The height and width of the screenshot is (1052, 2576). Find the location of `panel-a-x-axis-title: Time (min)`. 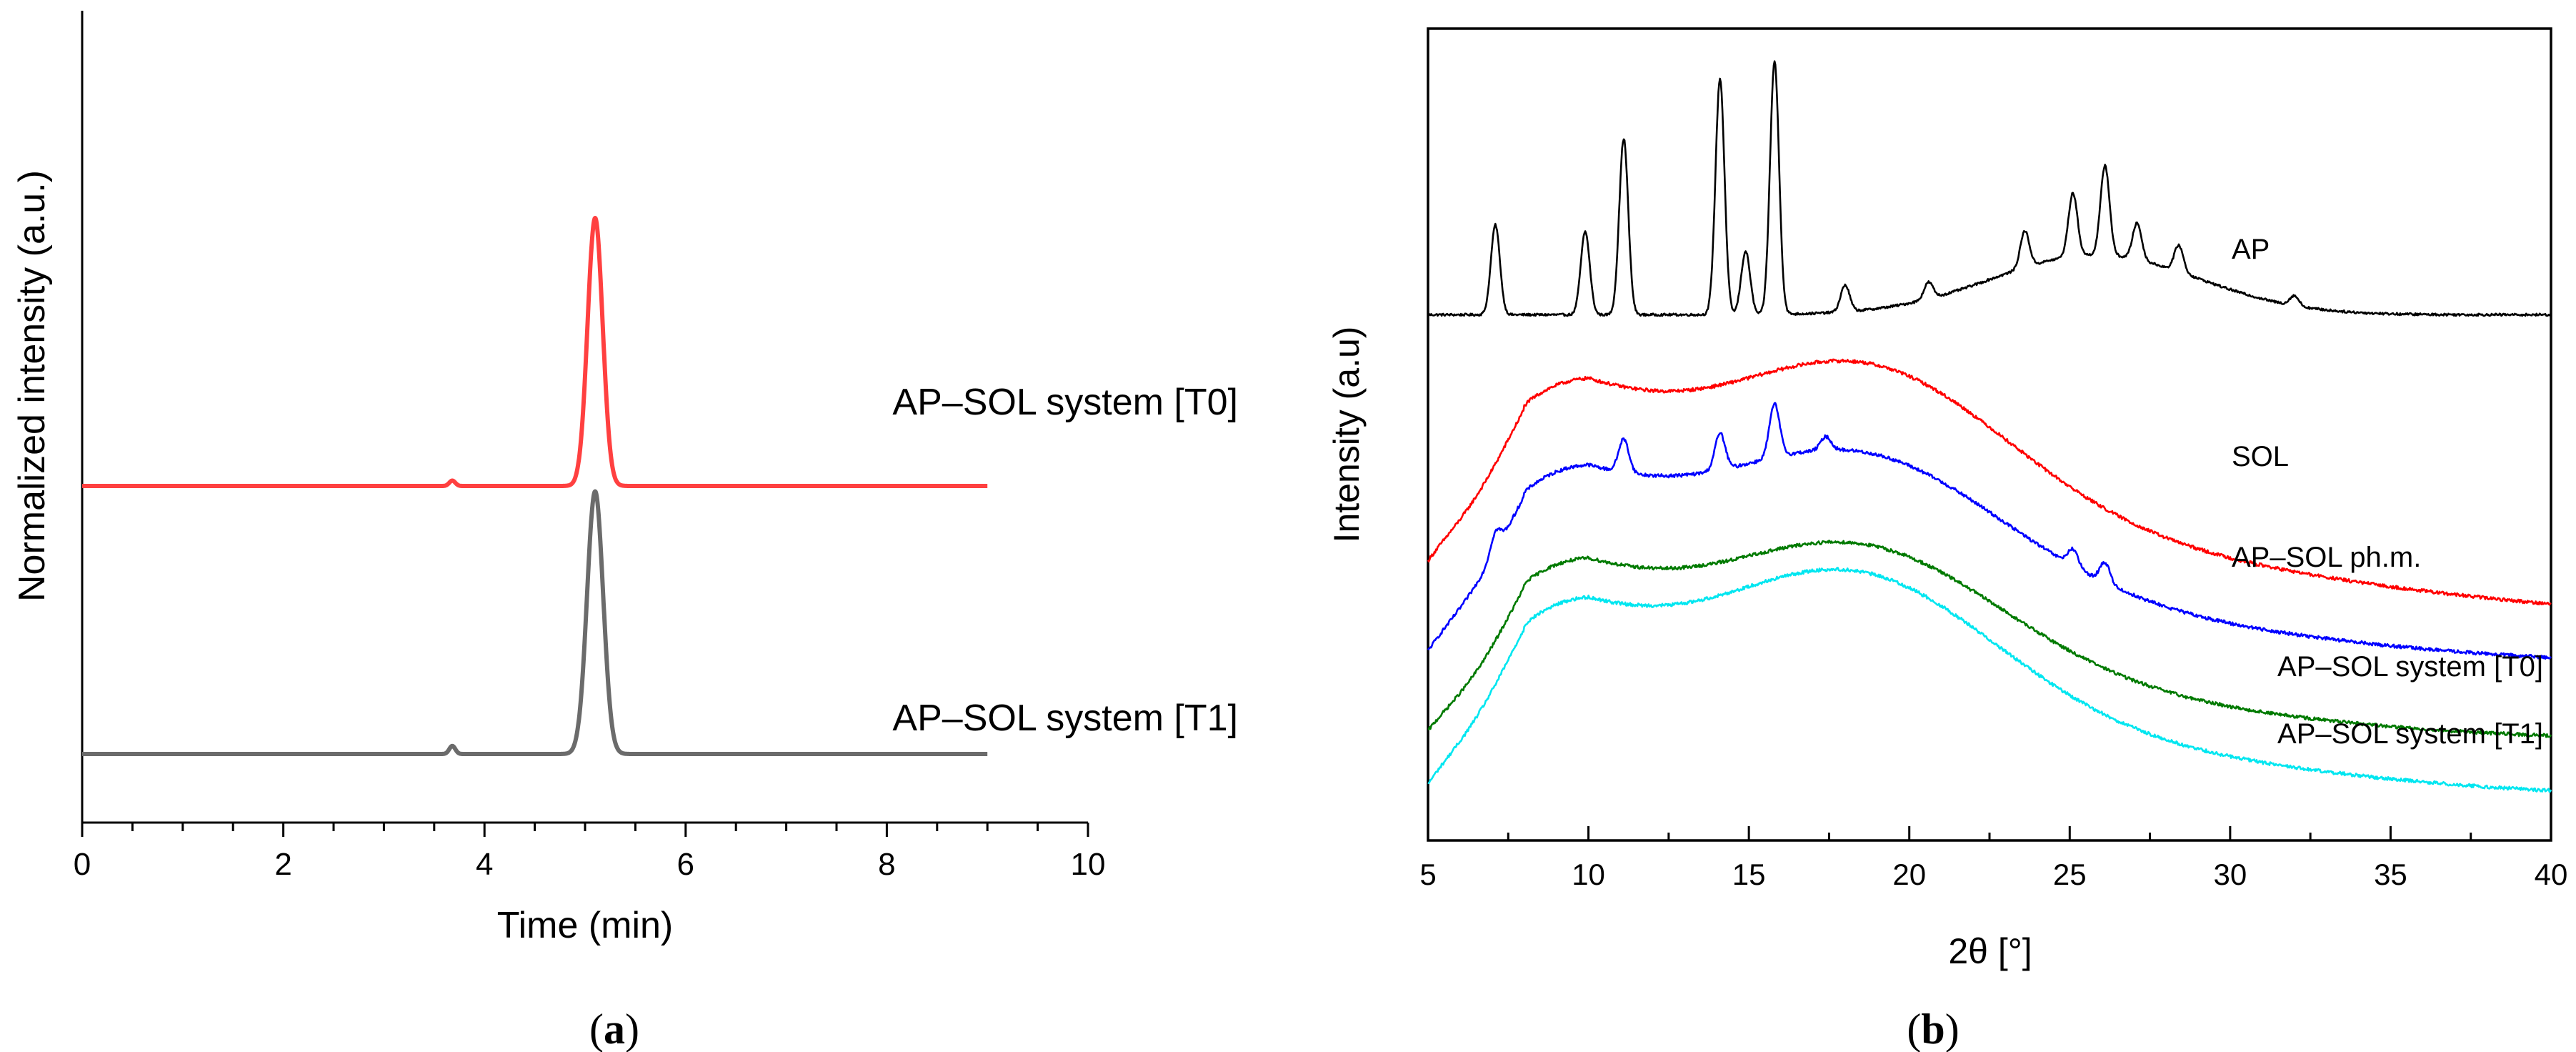

panel-a-x-axis-title: Time (min) is located at coordinates (585, 926).